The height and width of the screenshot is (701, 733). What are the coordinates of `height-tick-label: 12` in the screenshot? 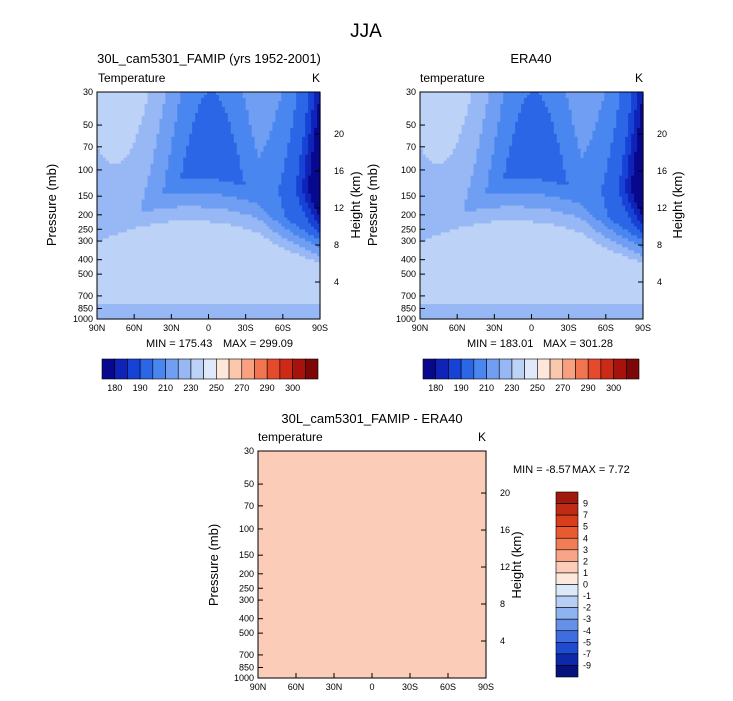 It's located at (505, 567).